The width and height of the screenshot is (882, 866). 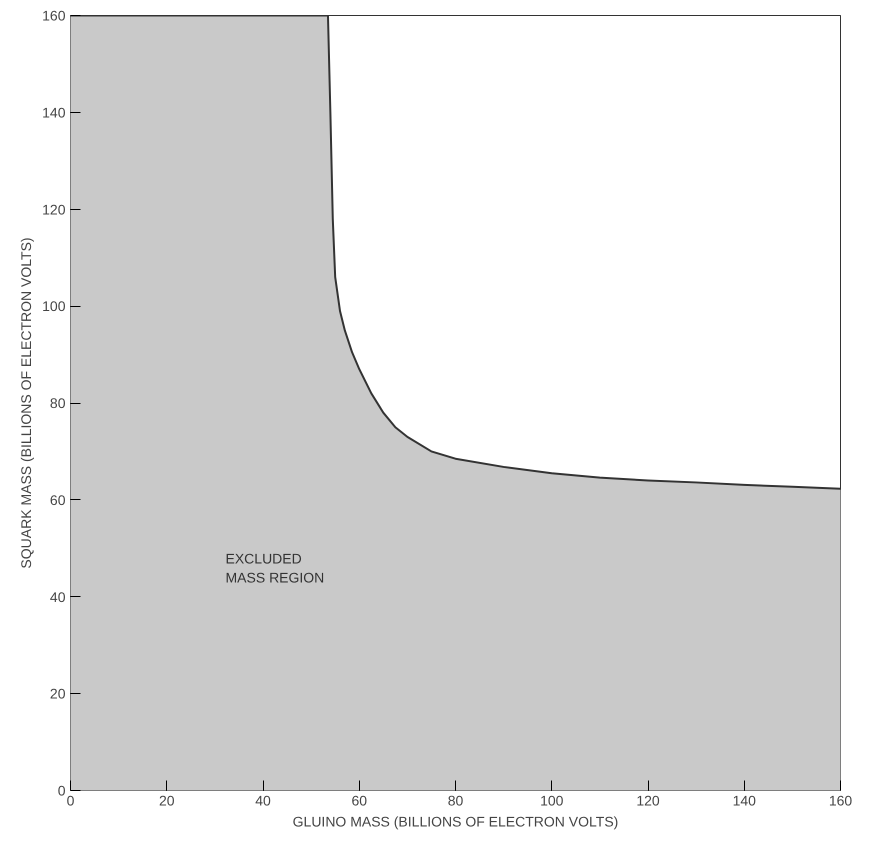 I want to click on x-tick-label: 80, so click(x=456, y=800).